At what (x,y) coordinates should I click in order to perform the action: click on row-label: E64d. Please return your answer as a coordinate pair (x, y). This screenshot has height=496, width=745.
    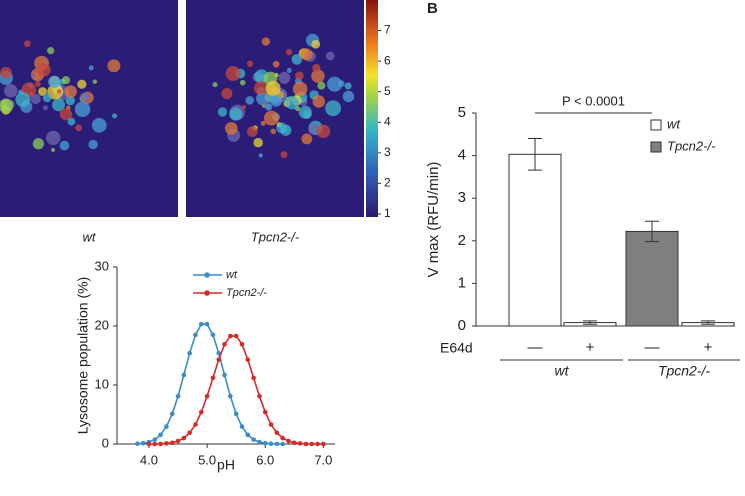
    Looking at the image, I should click on (456, 348).